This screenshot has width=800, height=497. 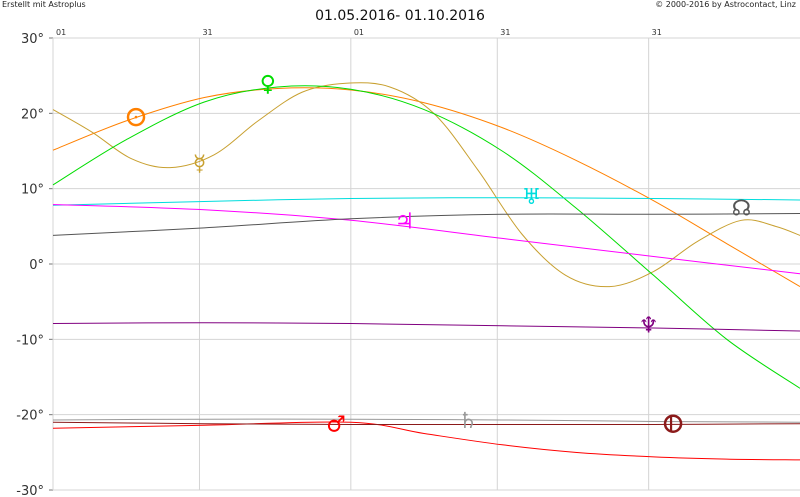 What do you see at coordinates (268, 84) in the screenshot?
I see `venus-glyph-icon: ♀` at bounding box center [268, 84].